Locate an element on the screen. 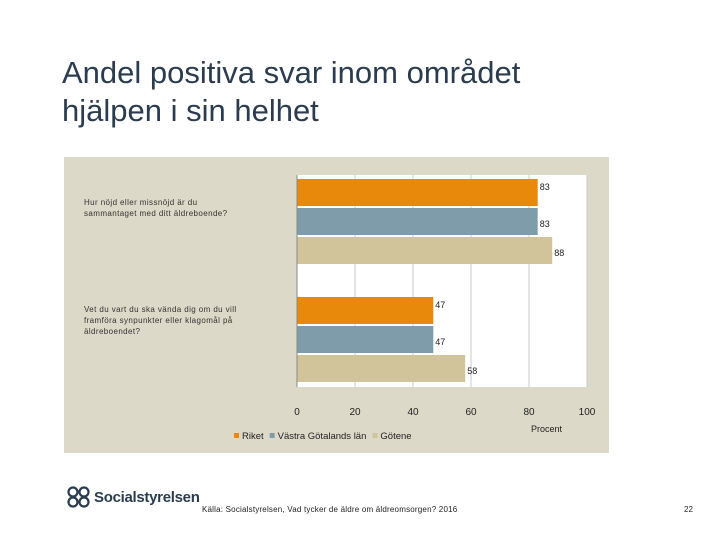 This screenshot has height=540, width=720. logo-text: Socialstyrelsen is located at coordinates (147, 497).